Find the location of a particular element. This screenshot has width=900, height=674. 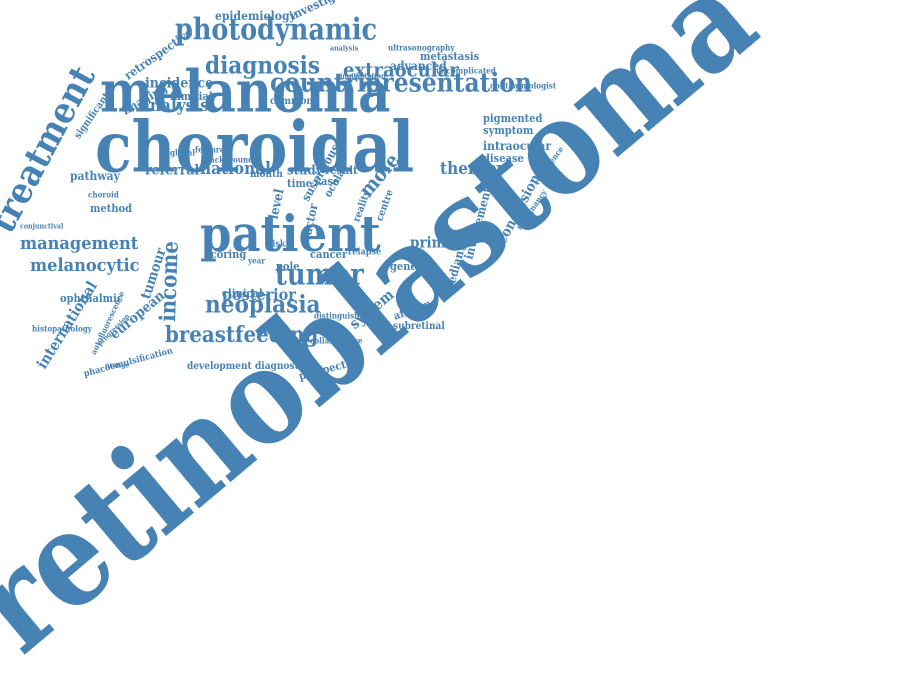

word-study: study is located at coordinates (305, 171).